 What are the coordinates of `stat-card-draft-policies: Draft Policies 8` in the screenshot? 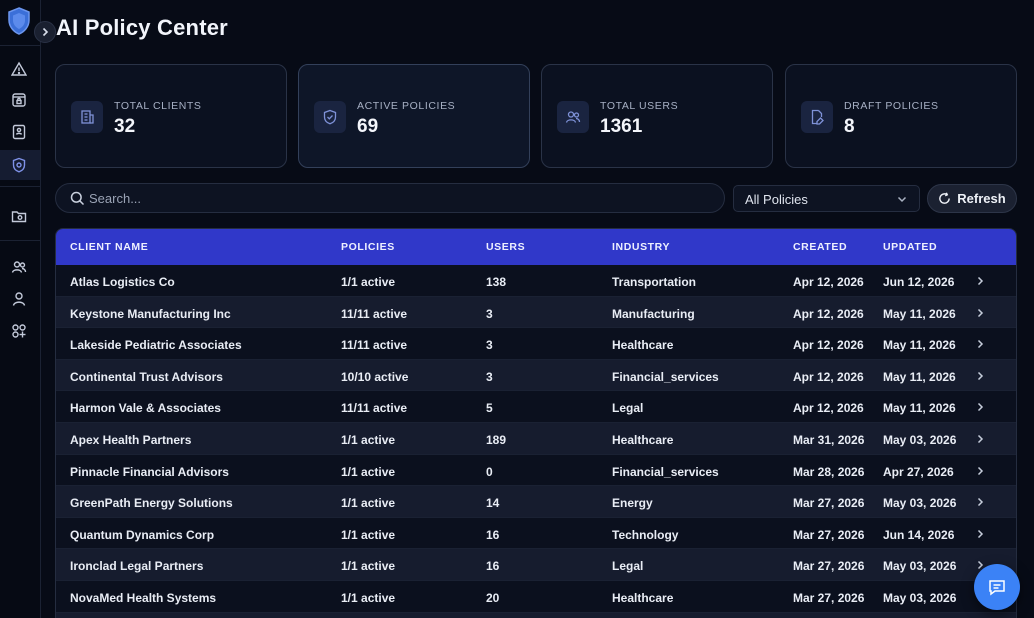 It's located at (901, 116).